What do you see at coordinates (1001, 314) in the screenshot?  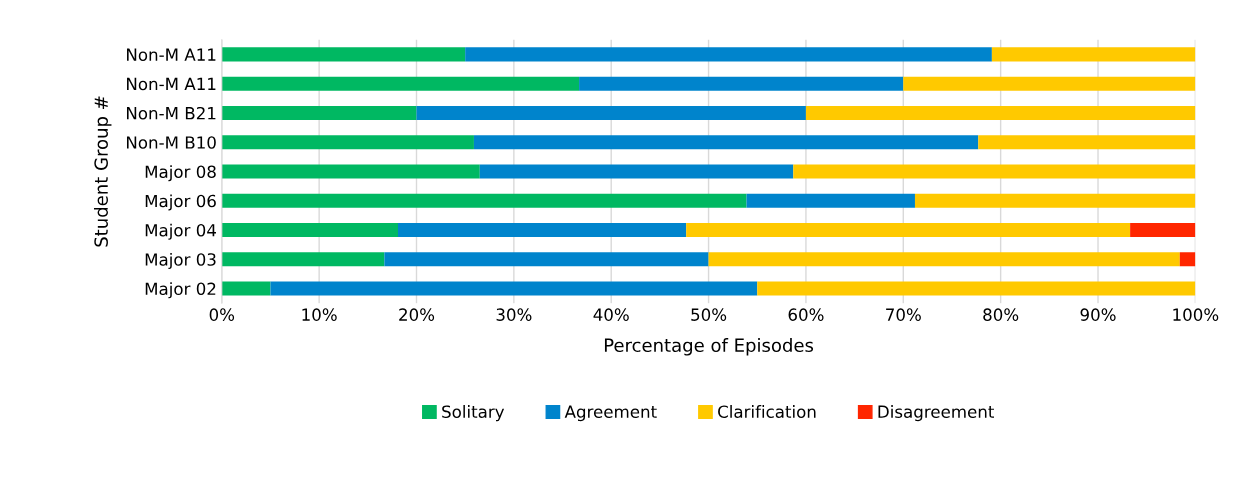 I see `x-tick-label: 80%` at bounding box center [1001, 314].